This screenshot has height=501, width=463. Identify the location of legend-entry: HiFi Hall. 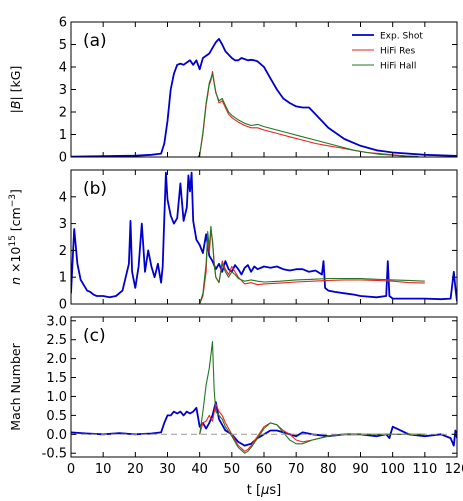
(398, 67).